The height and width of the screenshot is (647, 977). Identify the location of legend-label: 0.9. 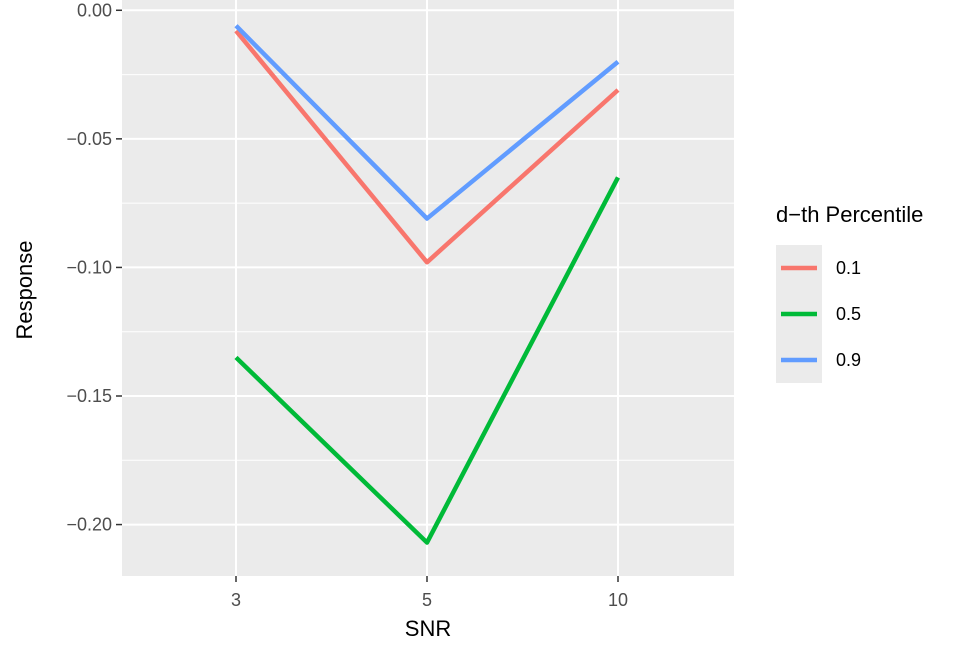
(848, 360).